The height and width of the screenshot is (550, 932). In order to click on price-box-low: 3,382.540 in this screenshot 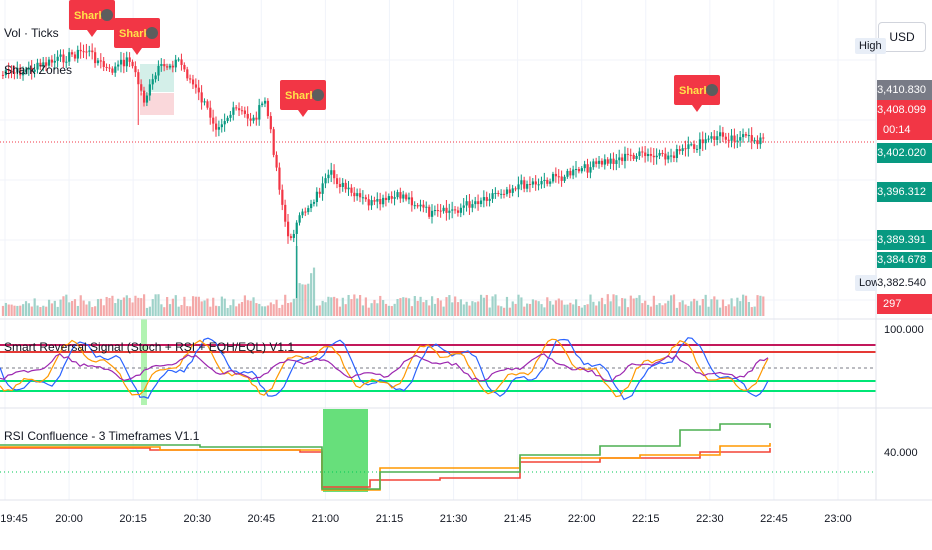, I will do `click(904, 283)`.